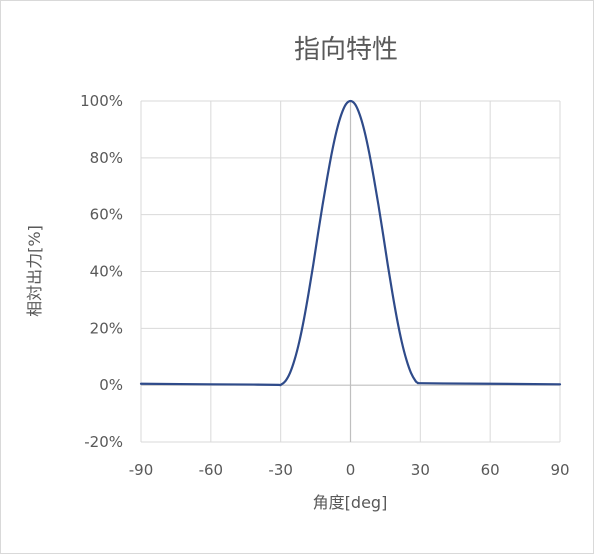 The height and width of the screenshot is (558, 594). What do you see at coordinates (106, 328) in the screenshot?
I see `y-tick-label: 20%` at bounding box center [106, 328].